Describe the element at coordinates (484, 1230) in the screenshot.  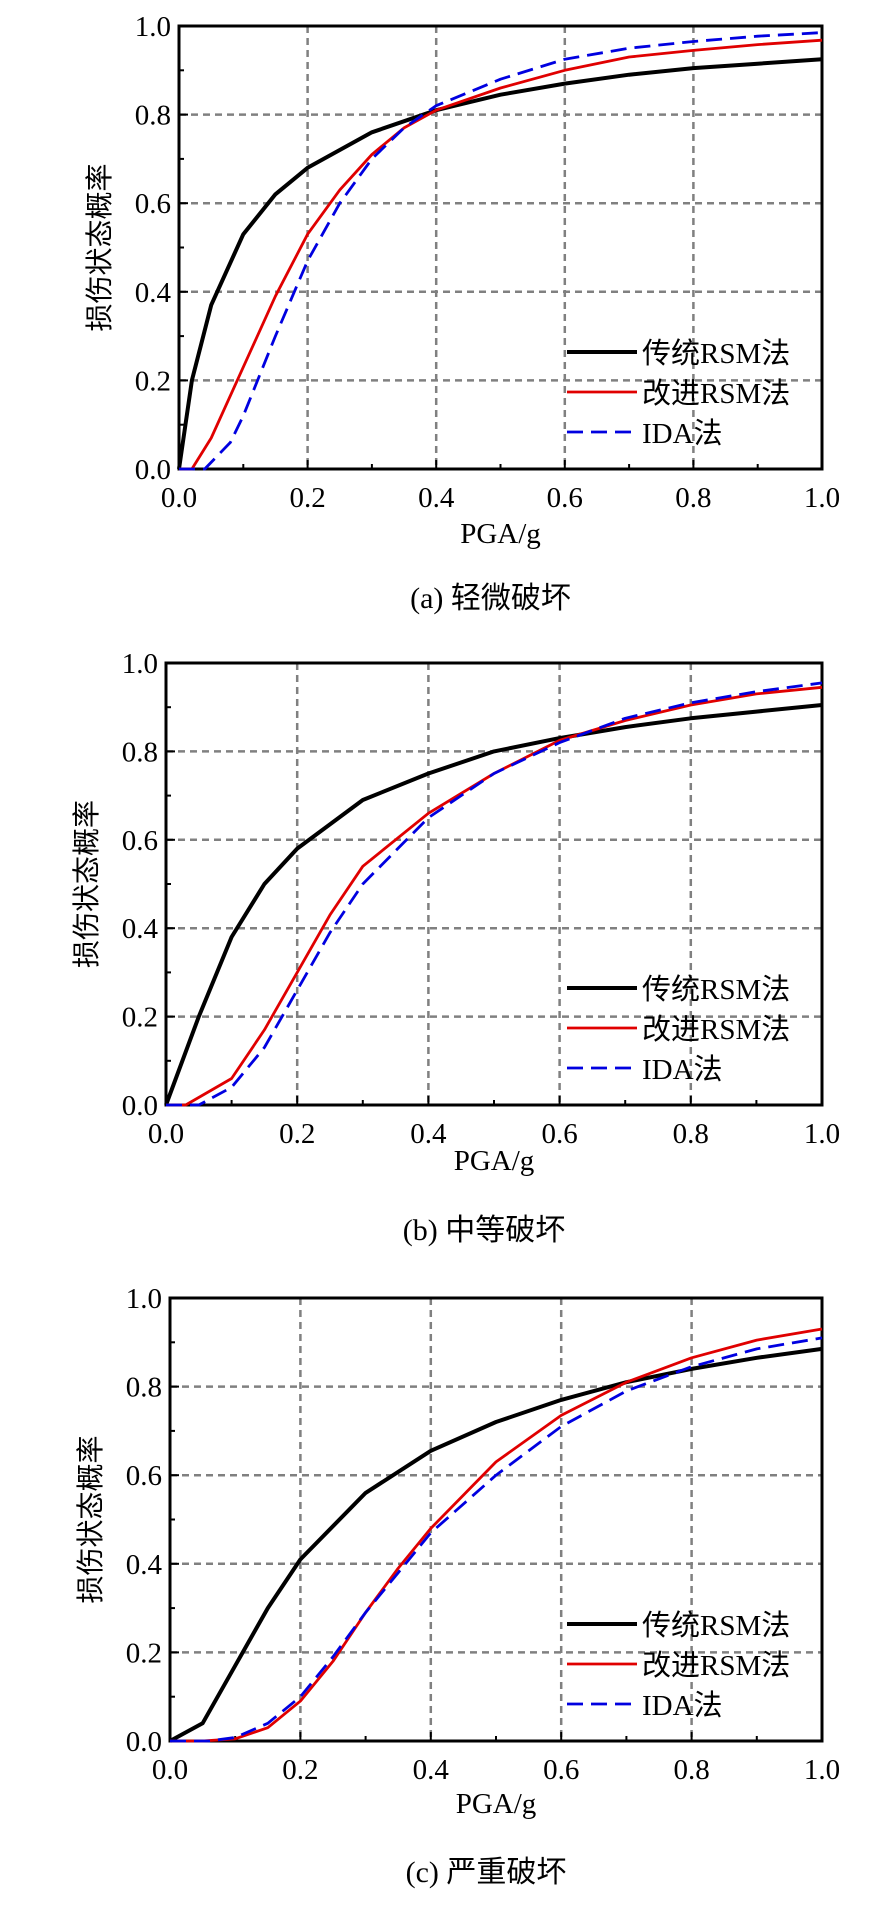
I see `panel-caption: (b) 中等破坏` at that location.